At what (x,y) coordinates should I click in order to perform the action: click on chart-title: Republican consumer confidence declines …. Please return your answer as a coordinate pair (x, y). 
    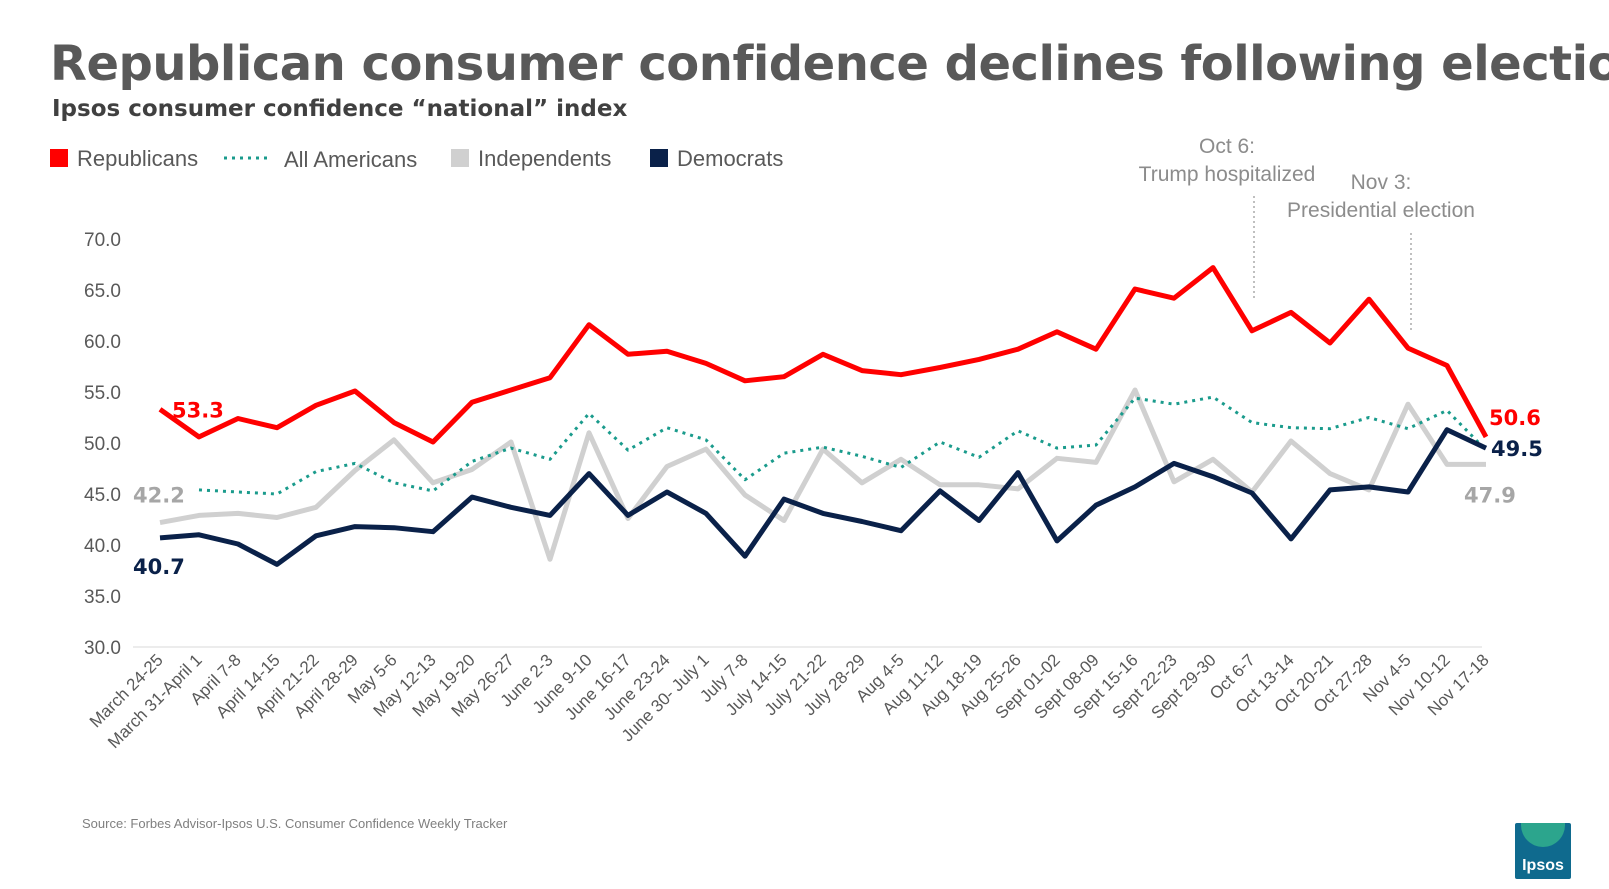
    Looking at the image, I should click on (829, 64).